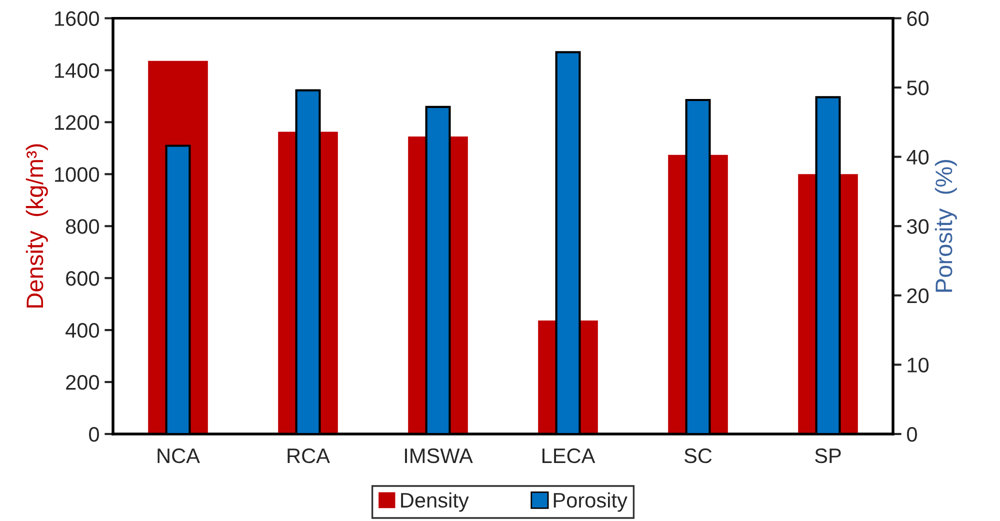 Image resolution: width=1000 pixels, height=521 pixels. What do you see at coordinates (77, 122) in the screenshot?
I see `y-tick-label: 1200` at bounding box center [77, 122].